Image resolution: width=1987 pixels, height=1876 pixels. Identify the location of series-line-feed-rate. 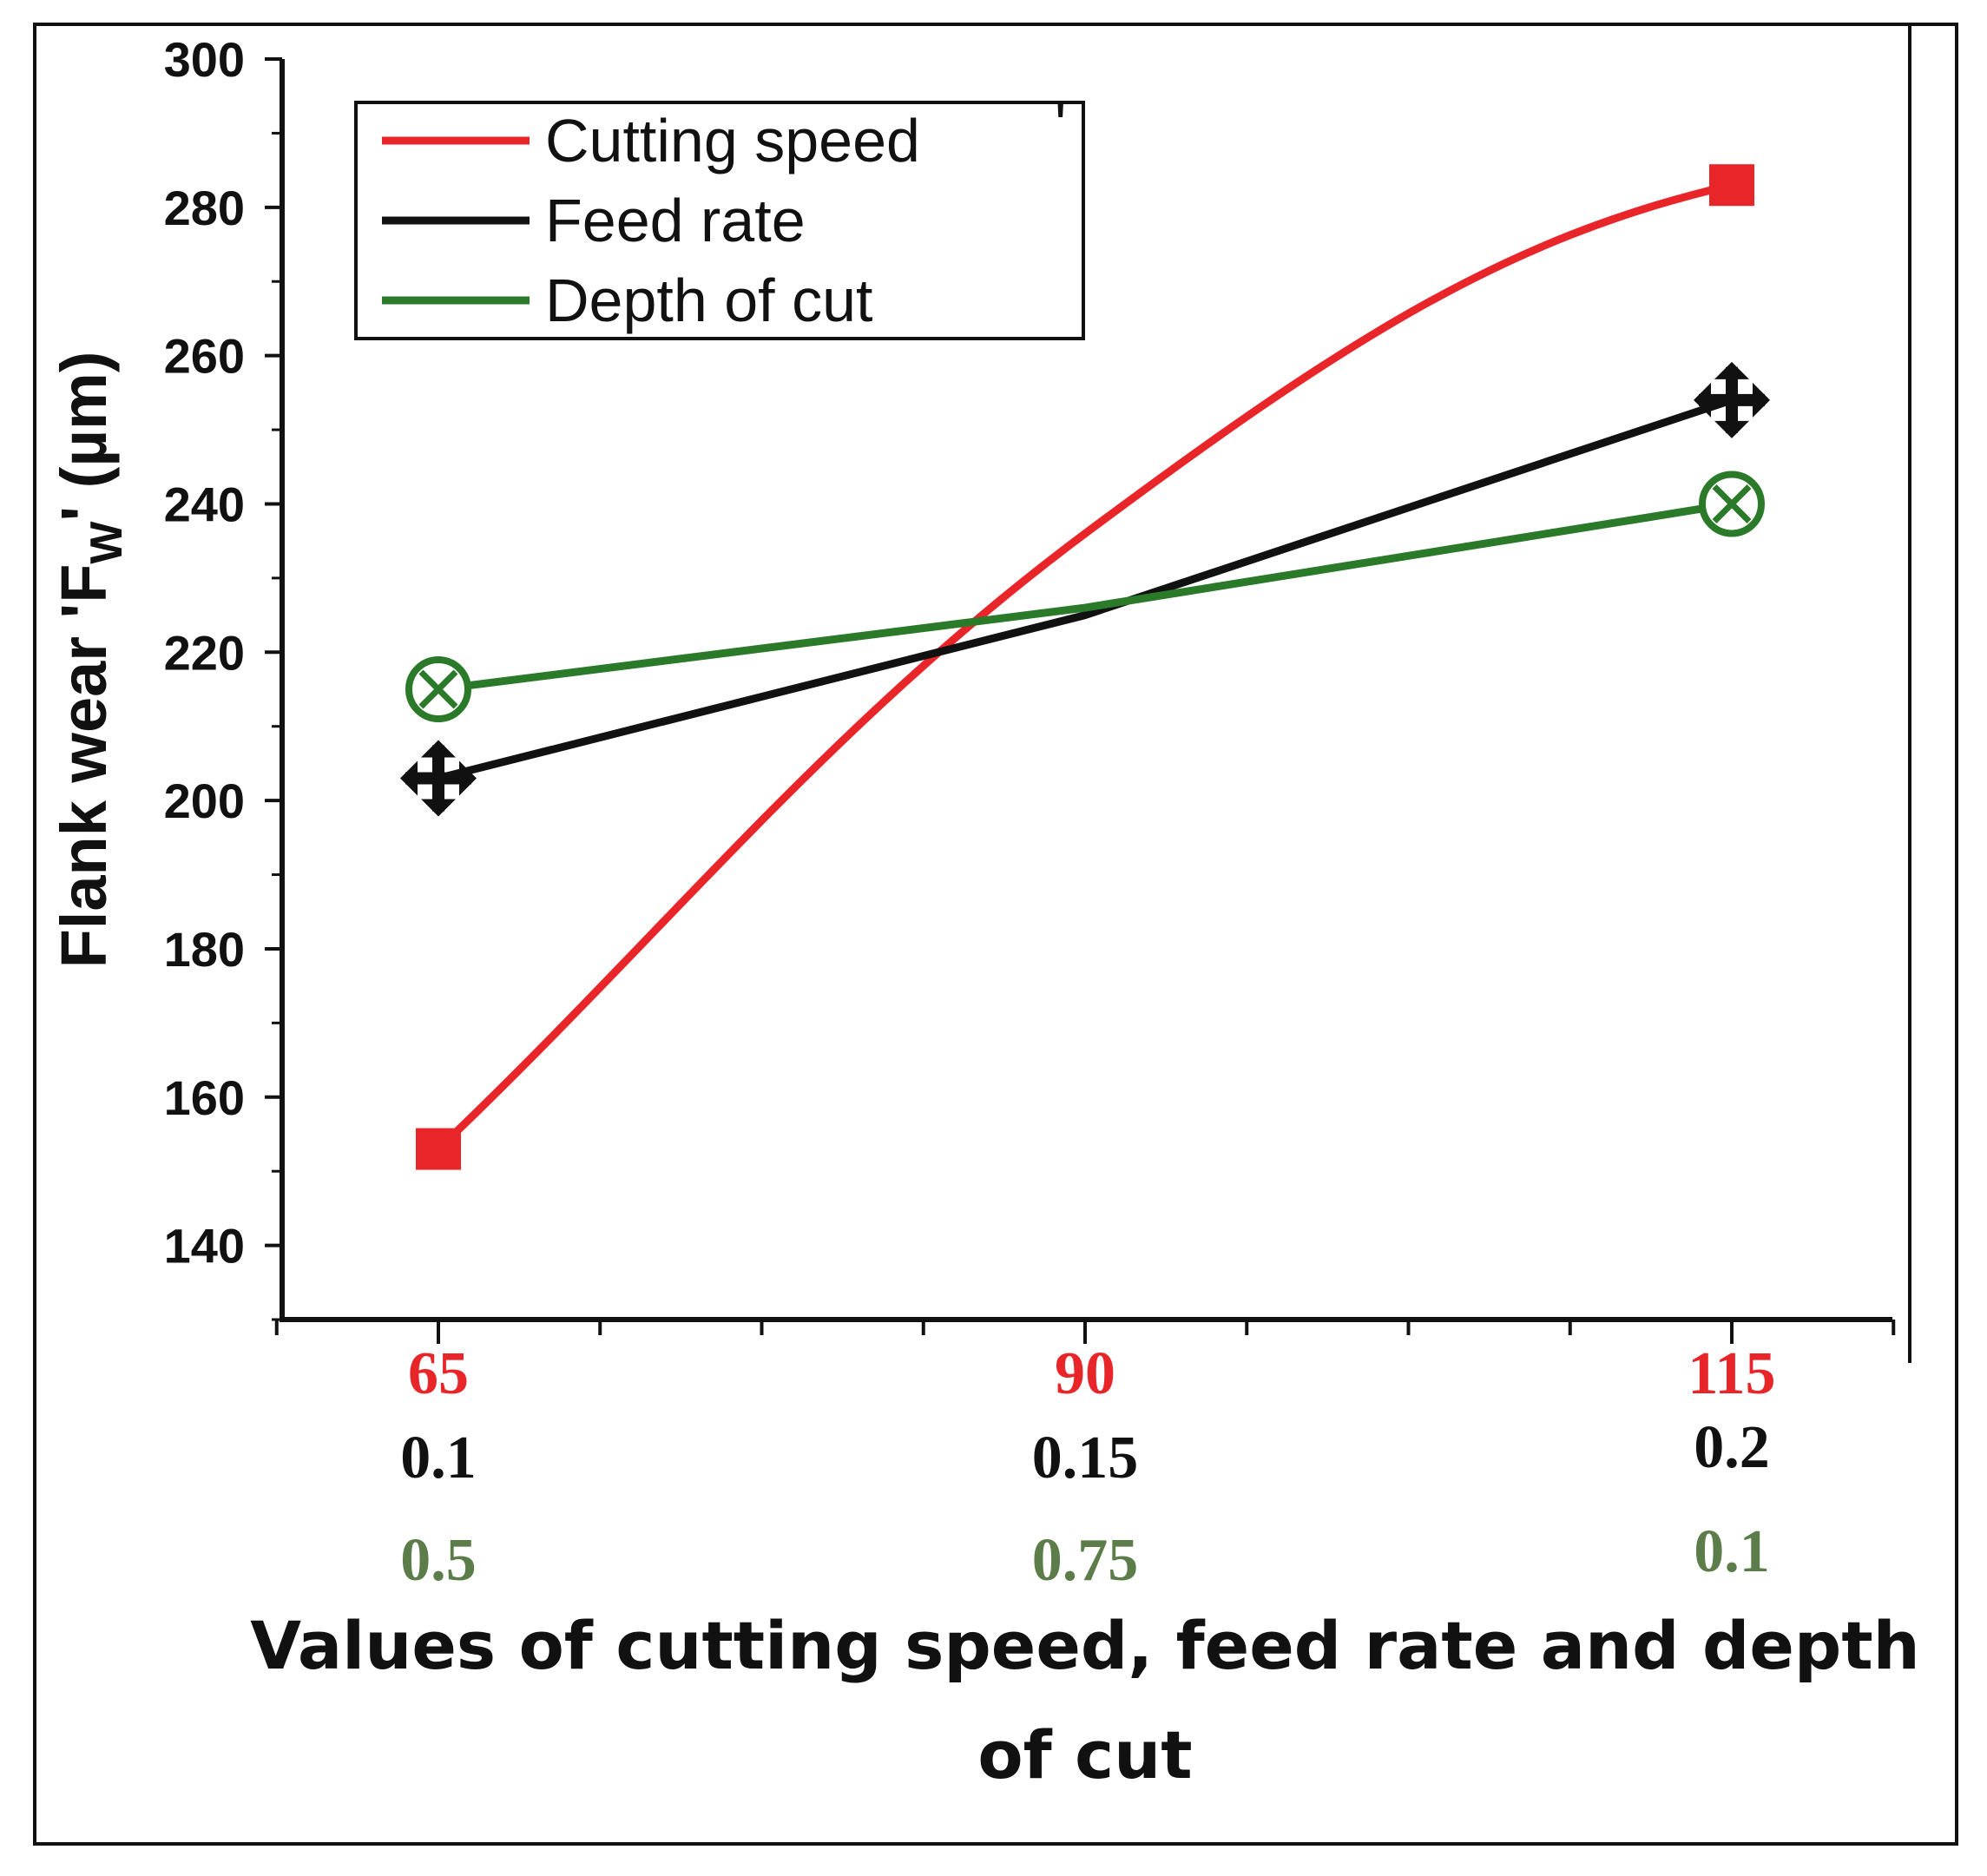
(1085, 589).